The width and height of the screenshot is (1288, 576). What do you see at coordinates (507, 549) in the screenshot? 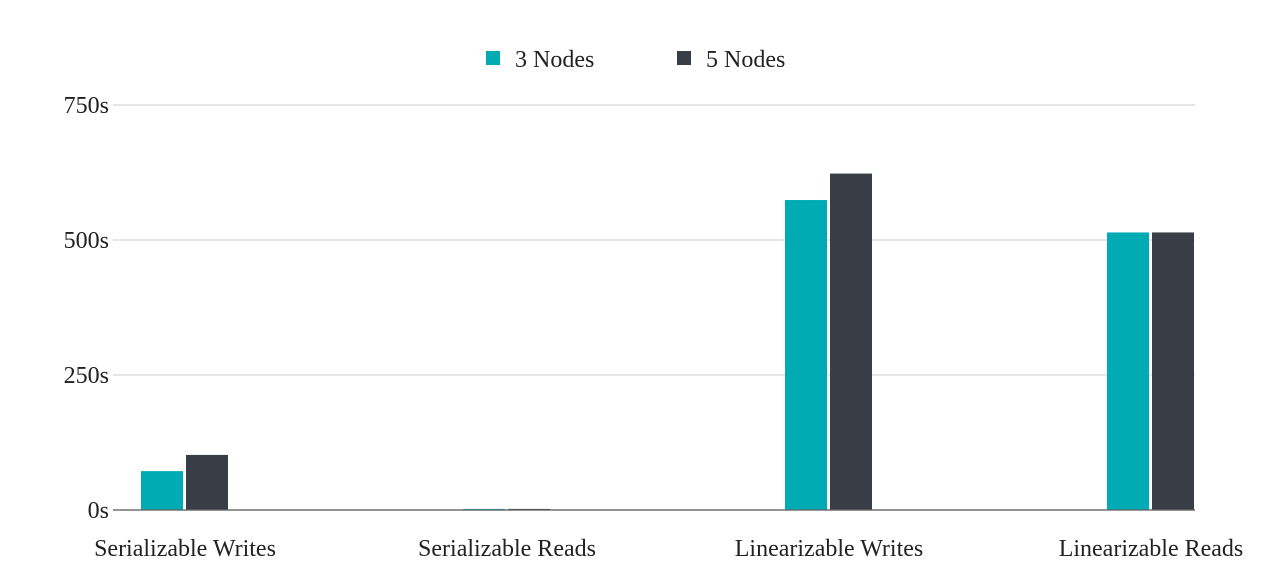
I see `x-tick-label: Serializable Reads` at bounding box center [507, 549].